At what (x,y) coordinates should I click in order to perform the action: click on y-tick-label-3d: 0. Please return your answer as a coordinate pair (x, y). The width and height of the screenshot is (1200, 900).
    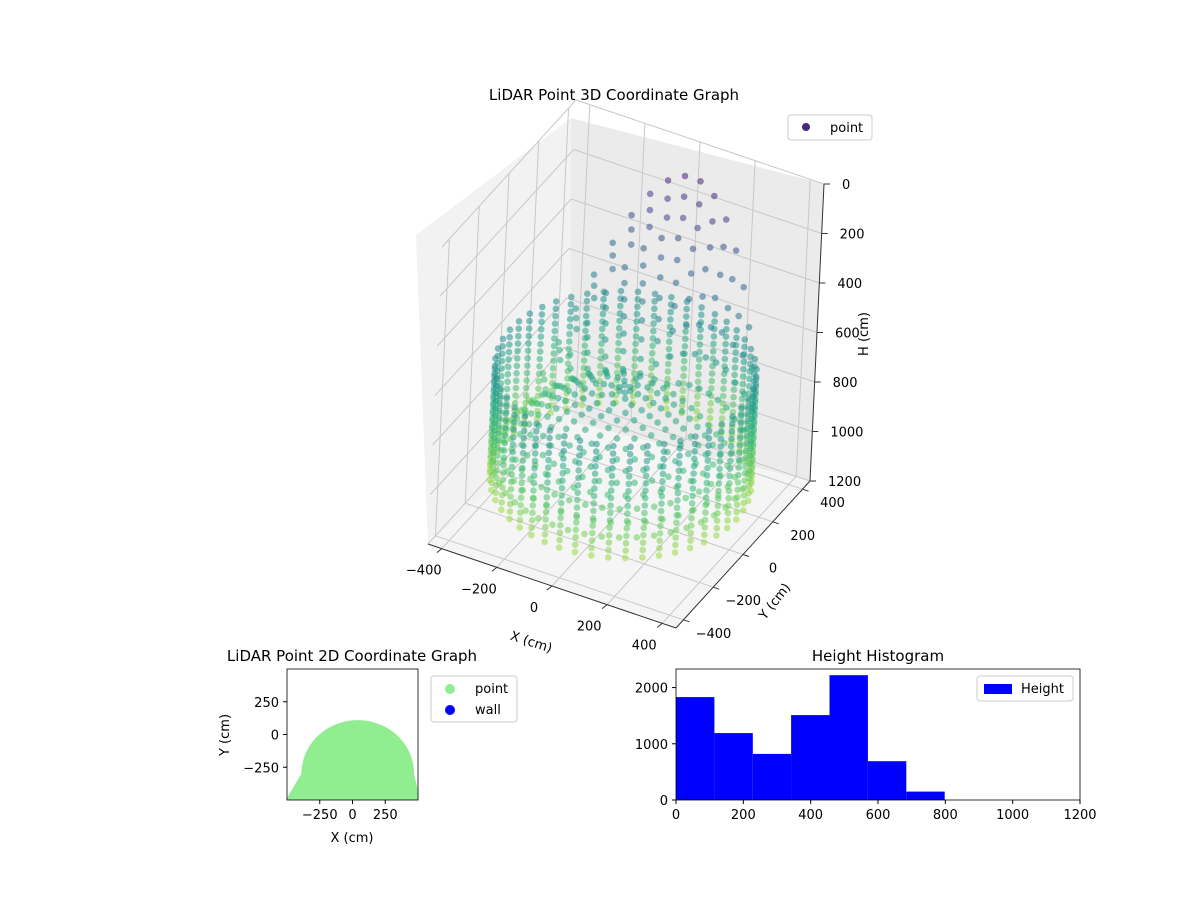
    Looking at the image, I should click on (773, 569).